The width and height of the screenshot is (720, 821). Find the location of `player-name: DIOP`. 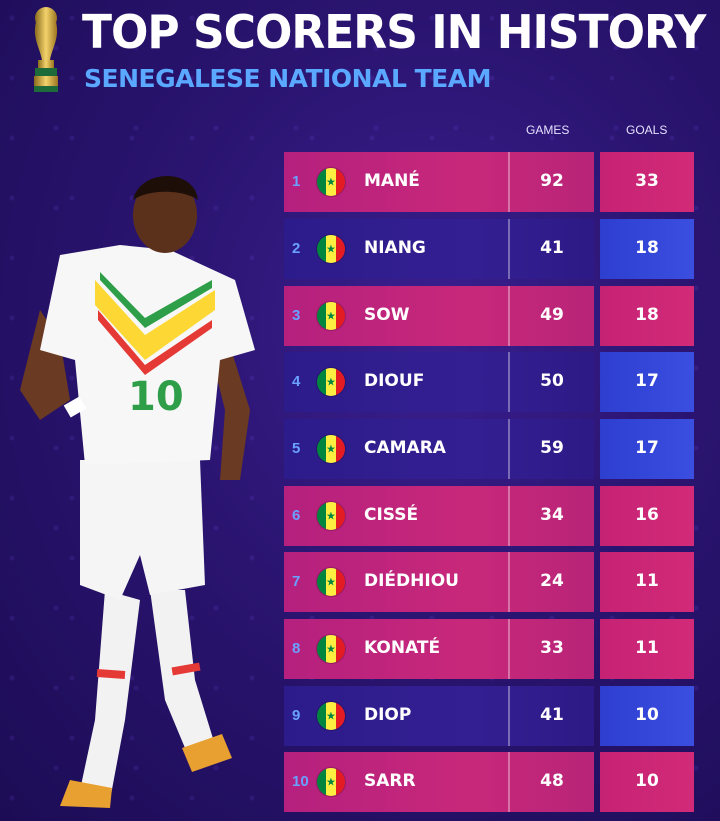

player-name: DIOP is located at coordinates (388, 715).